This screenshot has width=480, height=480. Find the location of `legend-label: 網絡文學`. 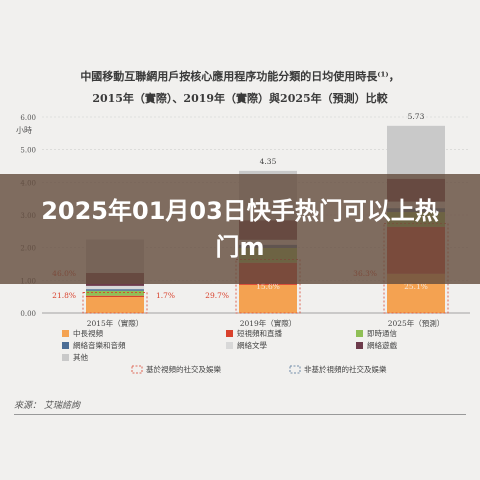

legend-label: 網絡文學 is located at coordinates (252, 345).